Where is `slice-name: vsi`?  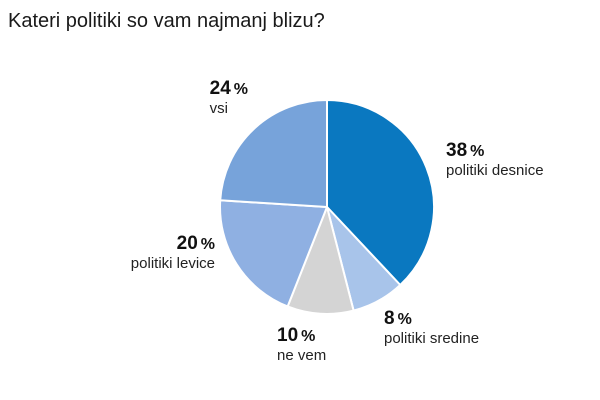
slice-name: vsi is located at coordinates (218, 108).